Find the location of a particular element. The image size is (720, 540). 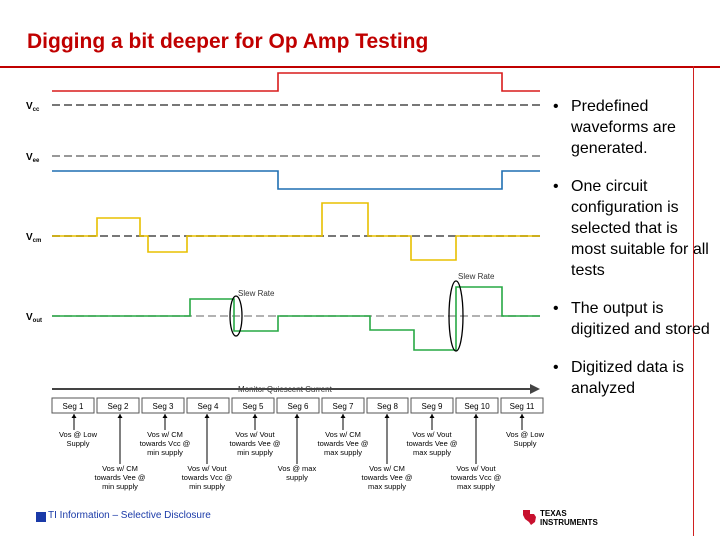

segment-label: Seg 9 is located at coordinates (432, 406).